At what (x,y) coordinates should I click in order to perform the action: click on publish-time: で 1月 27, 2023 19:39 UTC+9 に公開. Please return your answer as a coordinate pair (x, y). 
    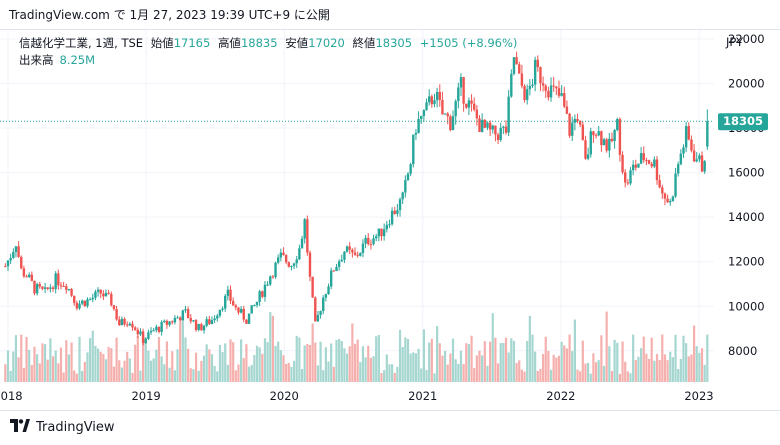
    Looking at the image, I should click on (221, 15).